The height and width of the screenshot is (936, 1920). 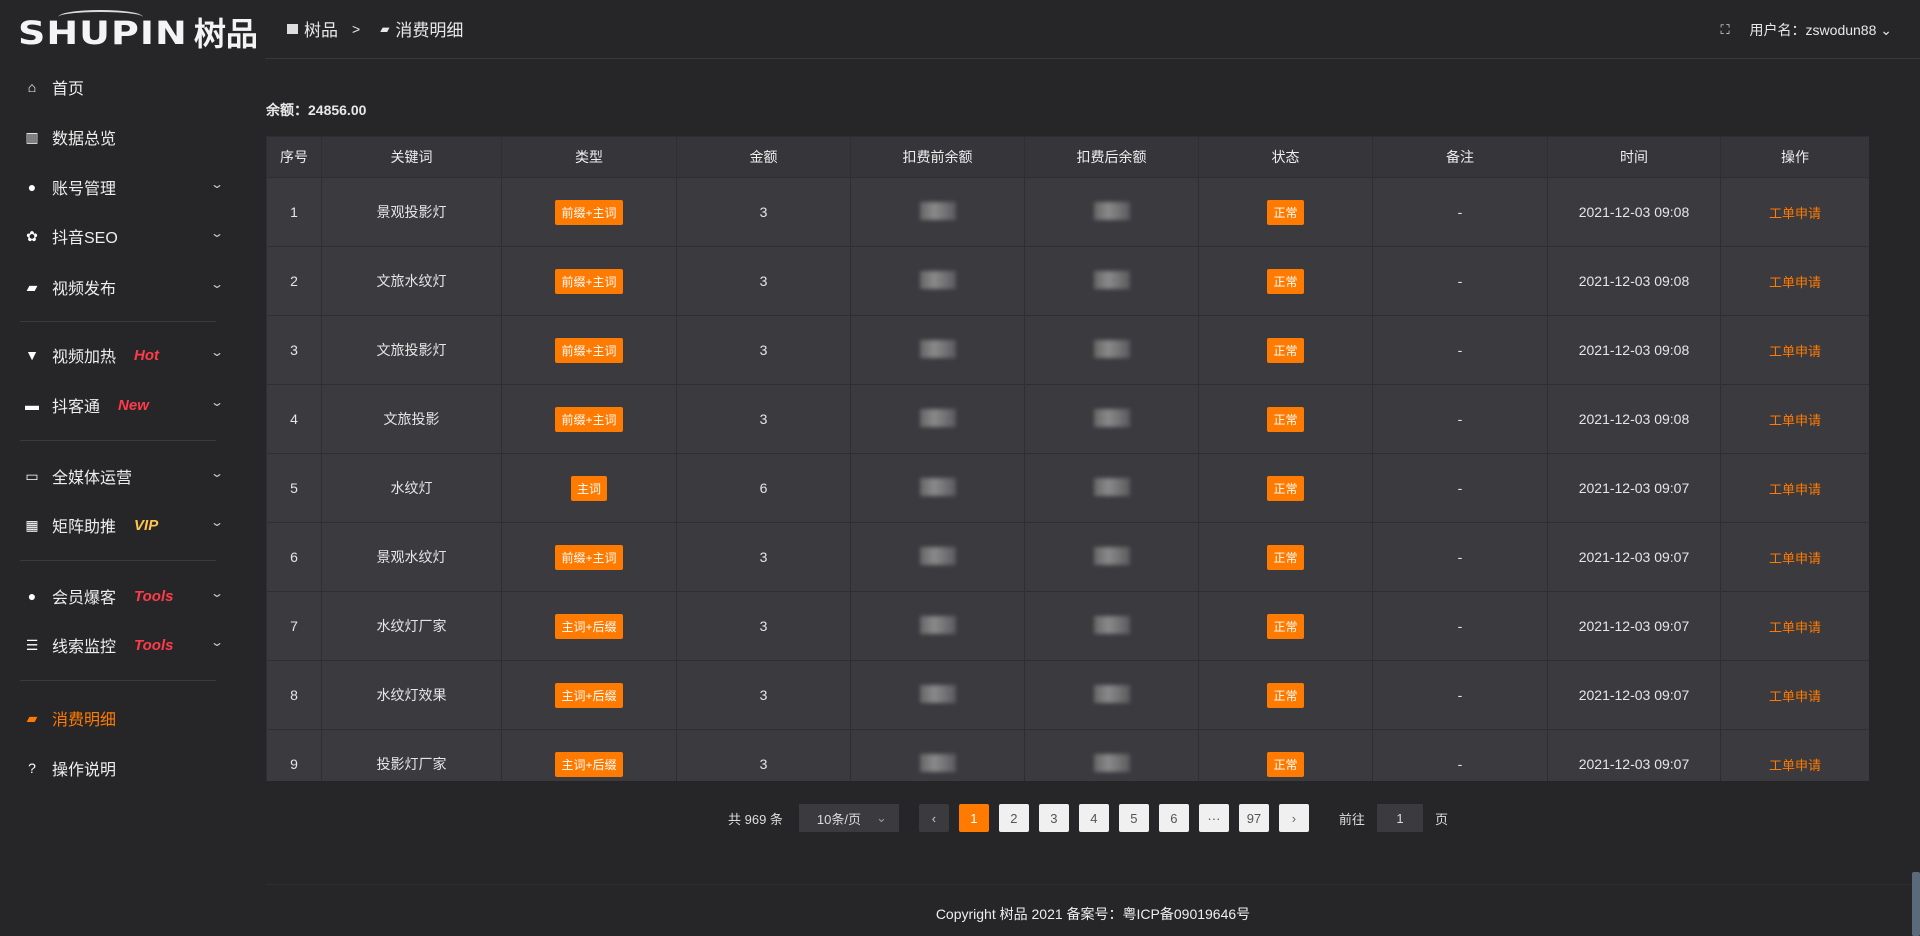 What do you see at coordinates (848, 818) in the screenshot?
I see `page-size-select: 10条/页 ⌄` at bounding box center [848, 818].